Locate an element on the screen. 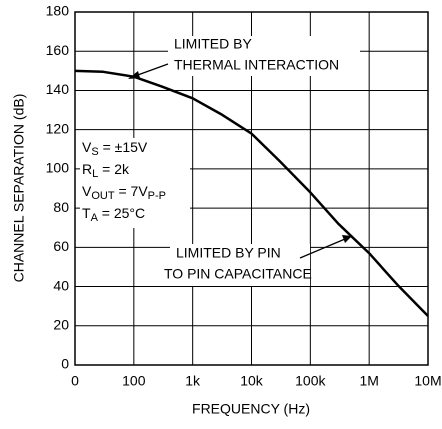 Image resolution: width=442 pixels, height=429 pixels. x-tick-label: 100 is located at coordinates (134, 381).